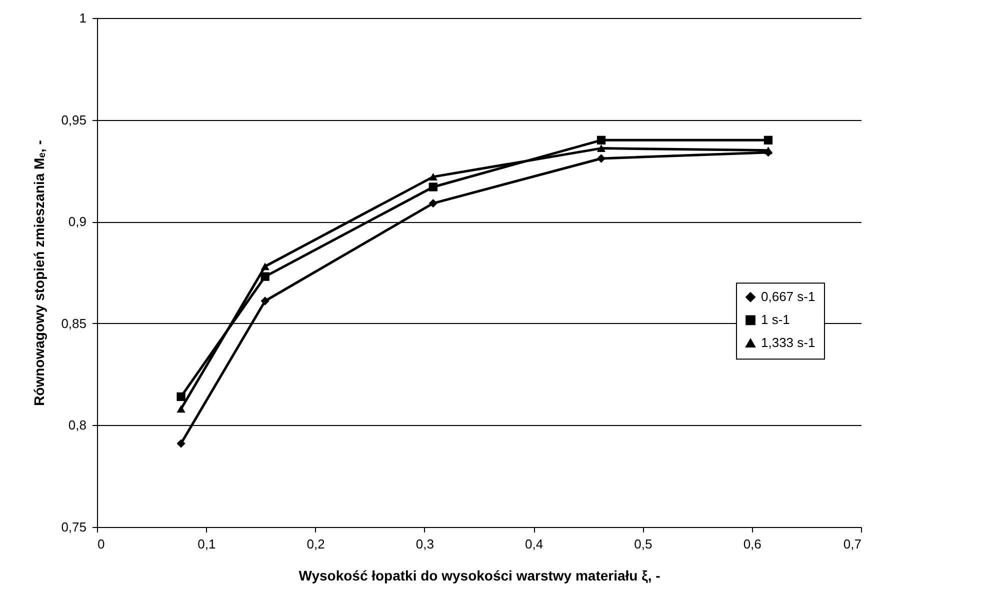 This screenshot has width=988, height=600. What do you see at coordinates (425, 544) in the screenshot?
I see `x-tick-label: 0,3` at bounding box center [425, 544].